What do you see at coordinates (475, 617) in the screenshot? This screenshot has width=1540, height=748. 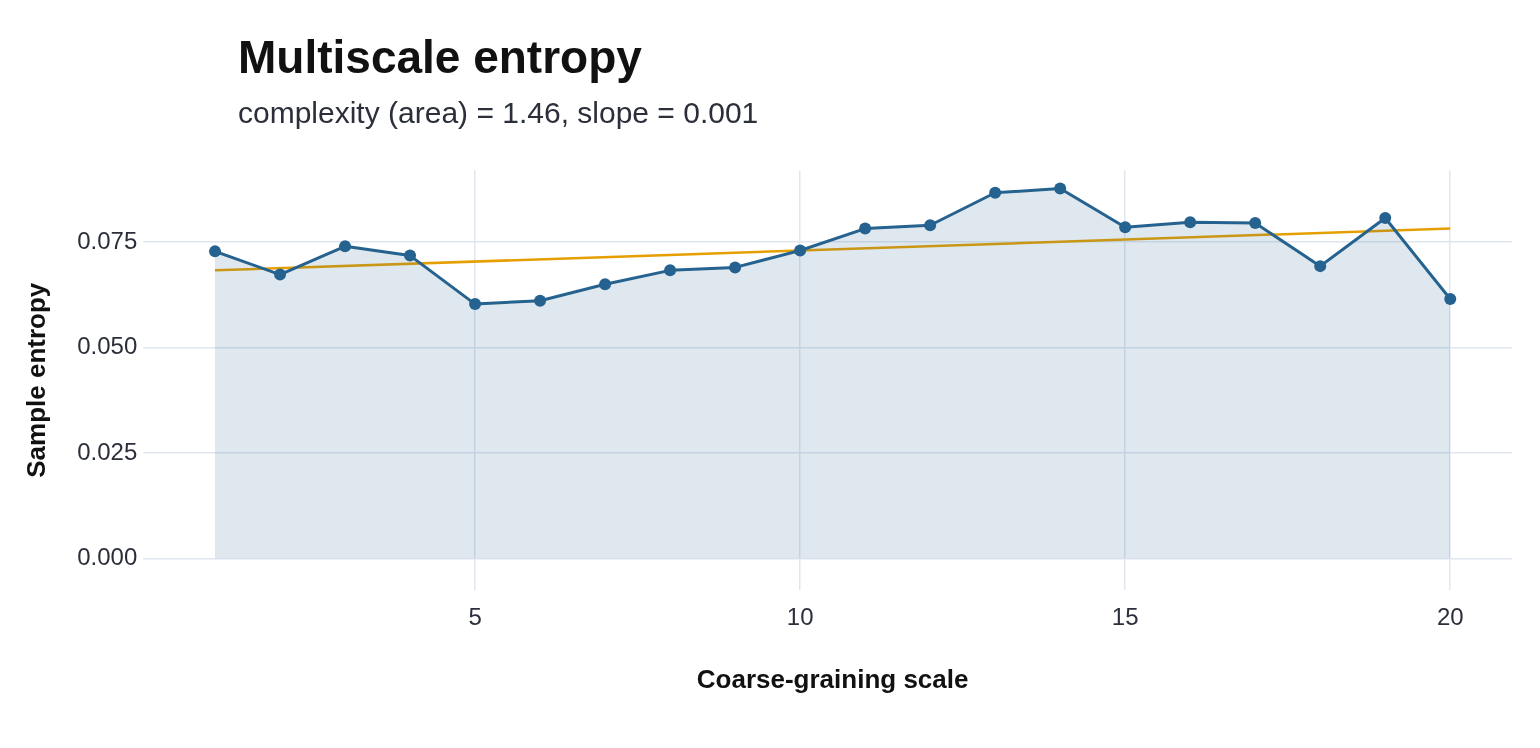 I see `x-tick-label: 5` at bounding box center [475, 617].